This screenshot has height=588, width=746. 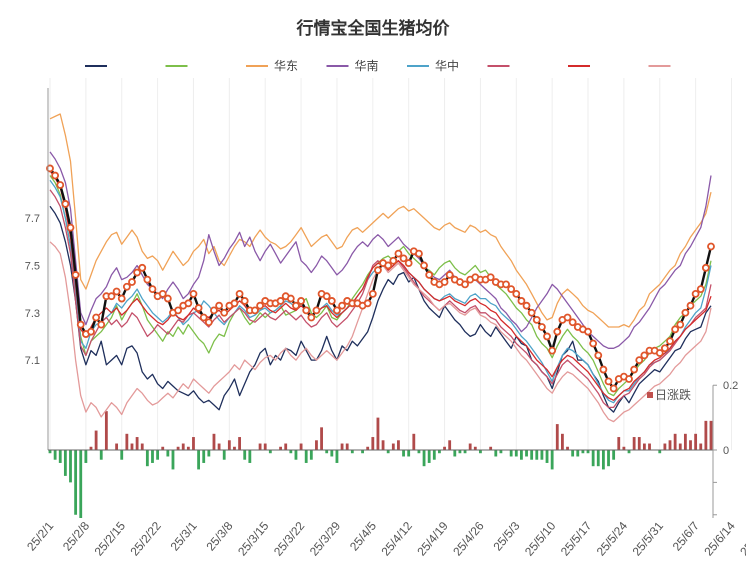 I want to click on legend-label: 华东, so click(x=286, y=66).